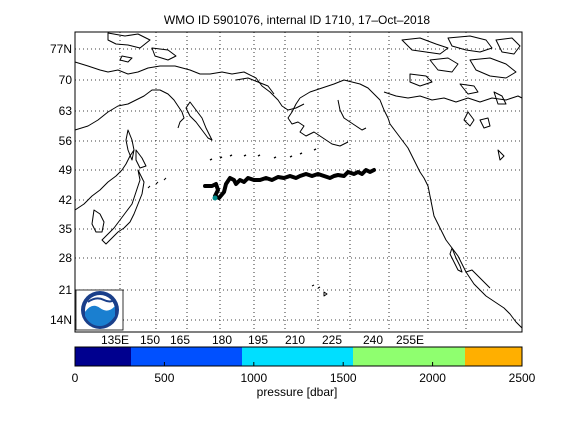  What do you see at coordinates (115, 340) in the screenshot?
I see `longitude-label: 135E` at bounding box center [115, 340].